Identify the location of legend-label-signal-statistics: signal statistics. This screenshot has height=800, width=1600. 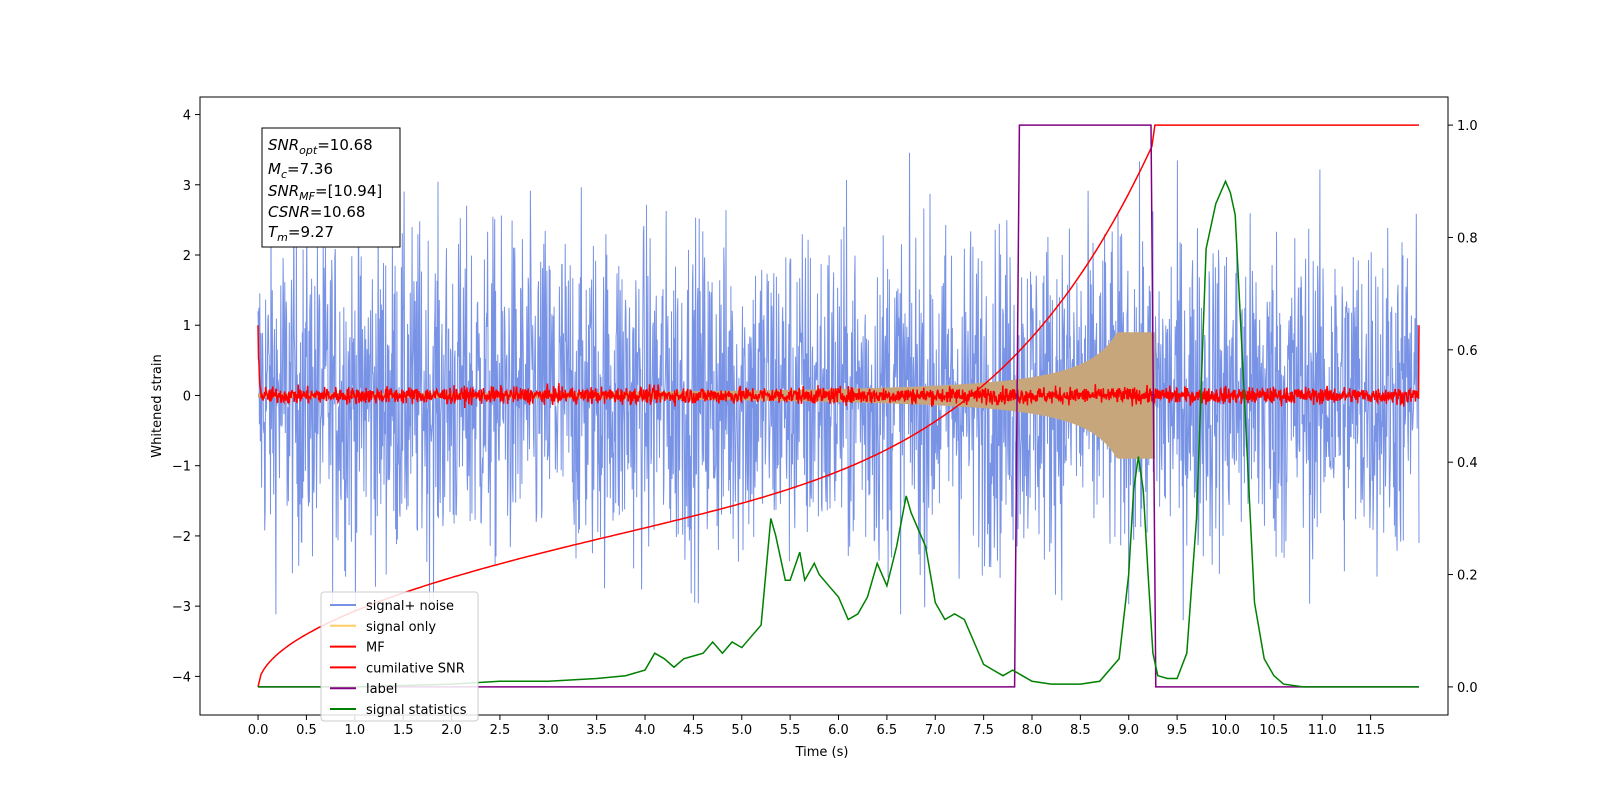
(416, 710).